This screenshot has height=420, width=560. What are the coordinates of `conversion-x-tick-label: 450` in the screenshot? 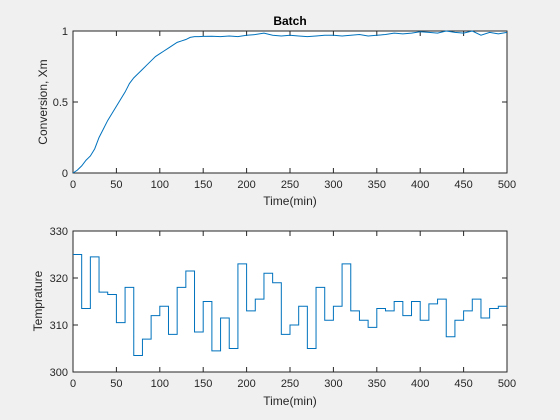 It's located at (463, 185).